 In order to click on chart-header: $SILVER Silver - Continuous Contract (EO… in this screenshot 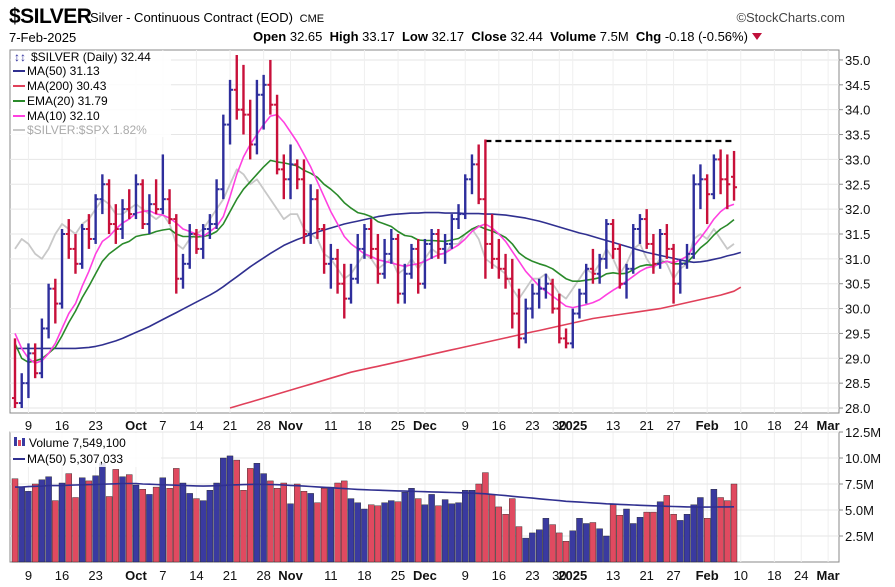, I will do `click(447, 25)`.